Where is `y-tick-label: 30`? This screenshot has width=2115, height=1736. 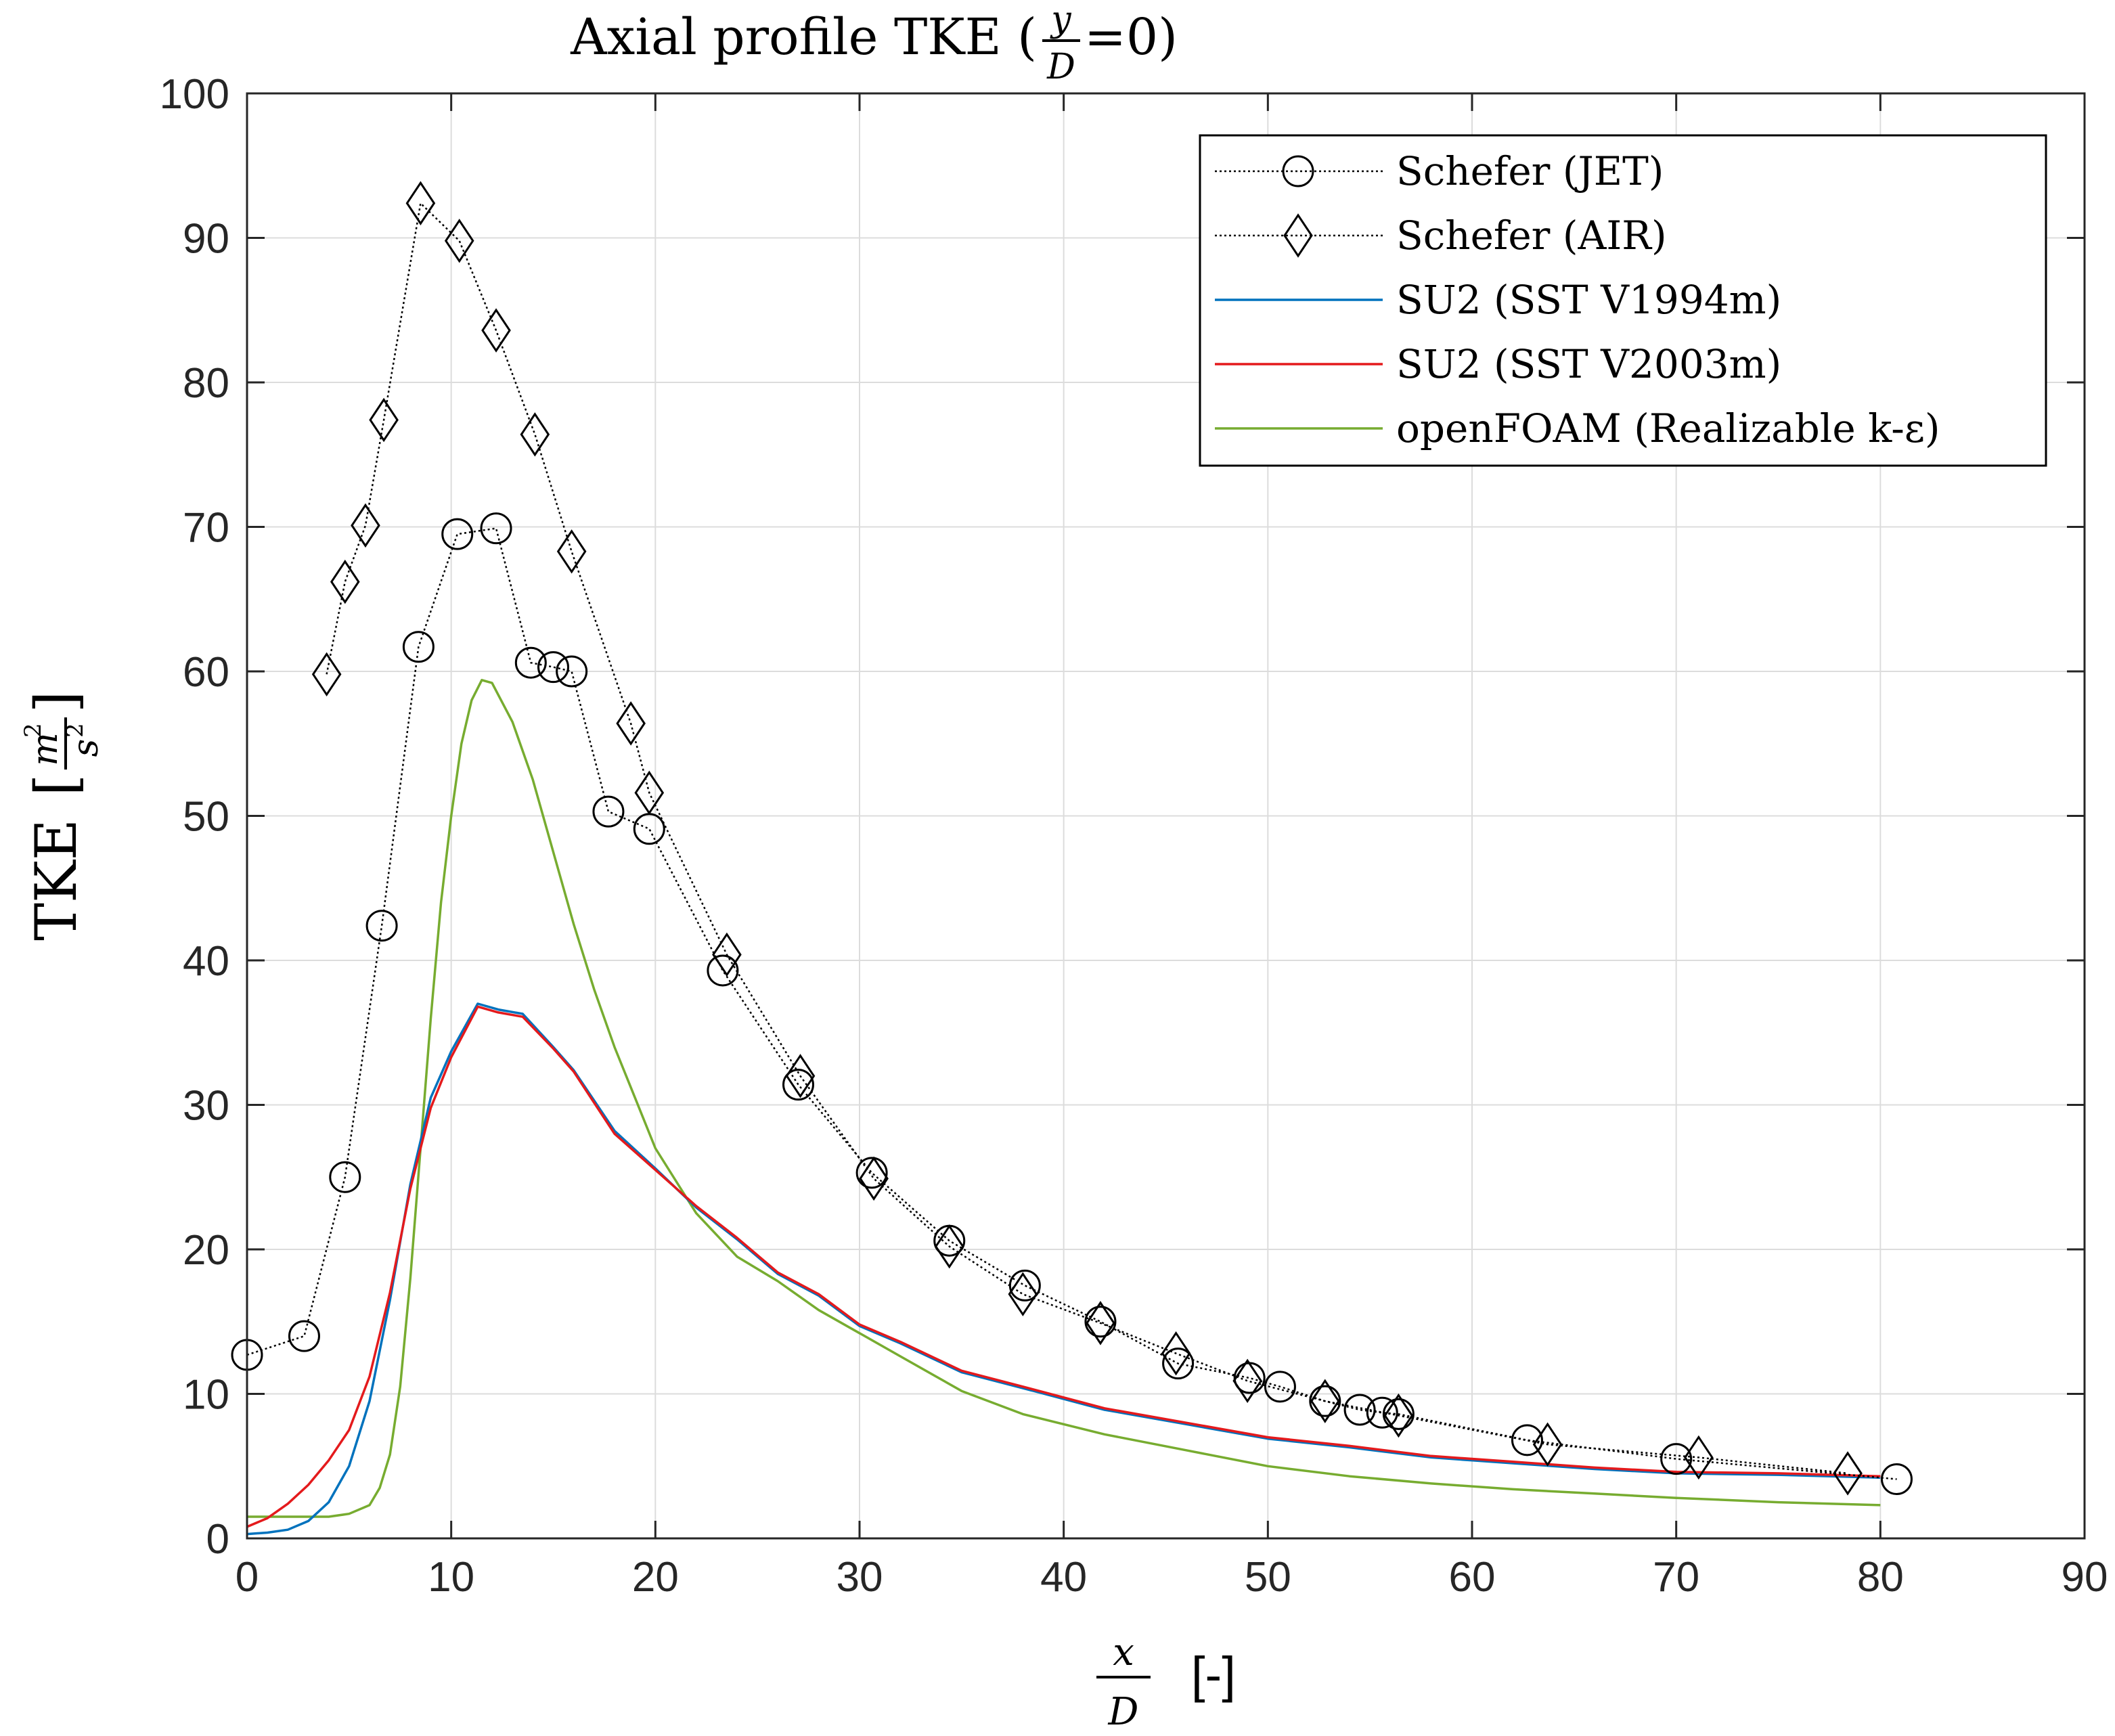 y-tick-label: 30 is located at coordinates (206, 1106).